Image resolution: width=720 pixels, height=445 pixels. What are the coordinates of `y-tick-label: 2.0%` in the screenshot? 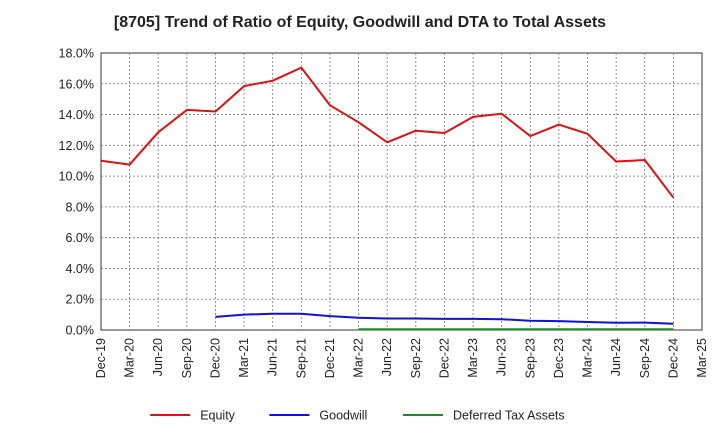 It's located at (80, 300).